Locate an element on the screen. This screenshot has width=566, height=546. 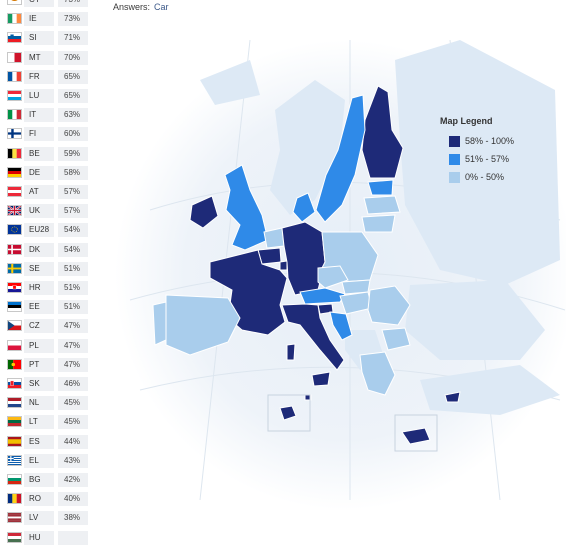
legend-title: Map Legend is located at coordinates (466, 121).